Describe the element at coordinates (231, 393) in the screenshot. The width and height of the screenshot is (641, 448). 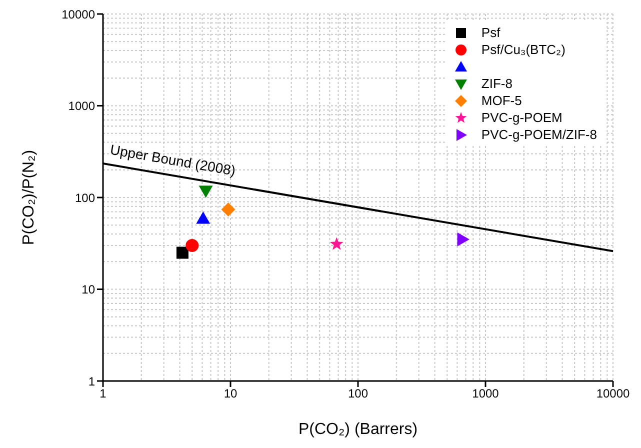
I see `x-tick-label: 10` at that location.